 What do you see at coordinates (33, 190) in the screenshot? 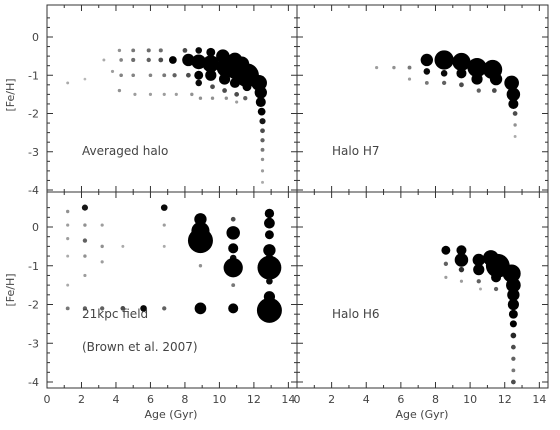
I see `y-tick-label: -4` at bounding box center [33, 190].